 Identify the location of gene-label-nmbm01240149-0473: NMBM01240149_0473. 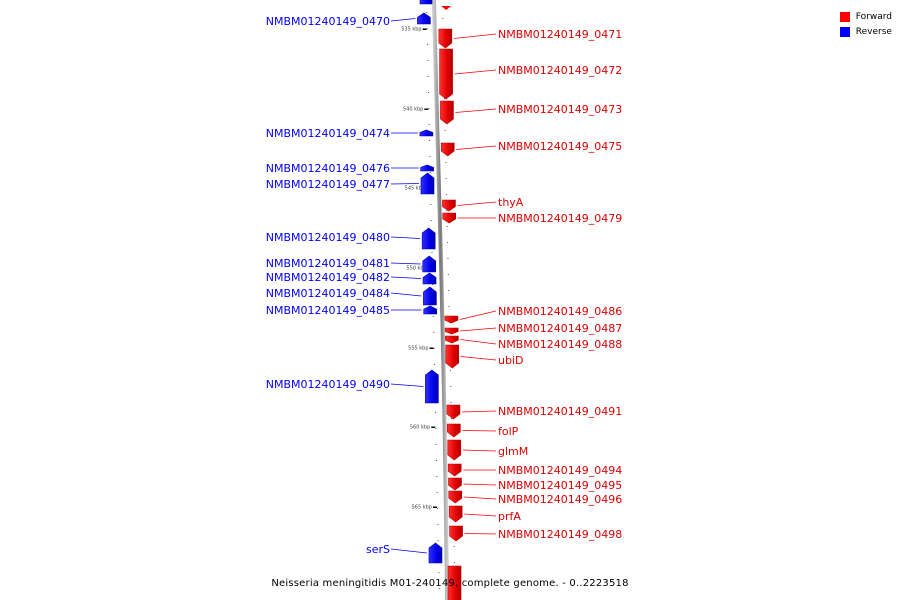
(560, 109).